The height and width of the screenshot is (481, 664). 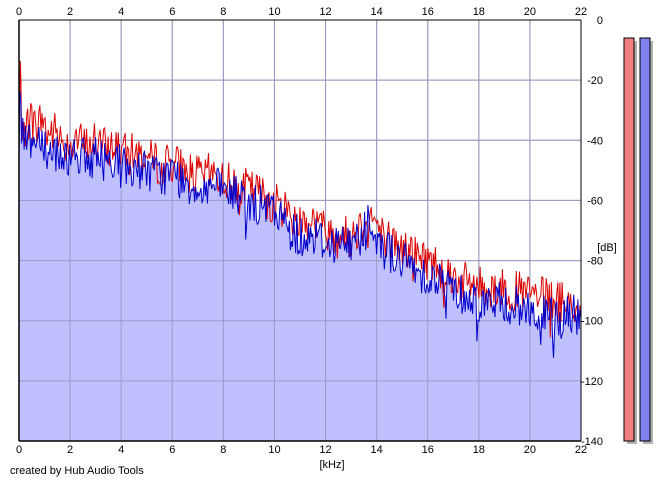 What do you see at coordinates (223, 12) in the screenshot?
I see `x-tick-label-top: 8` at bounding box center [223, 12].